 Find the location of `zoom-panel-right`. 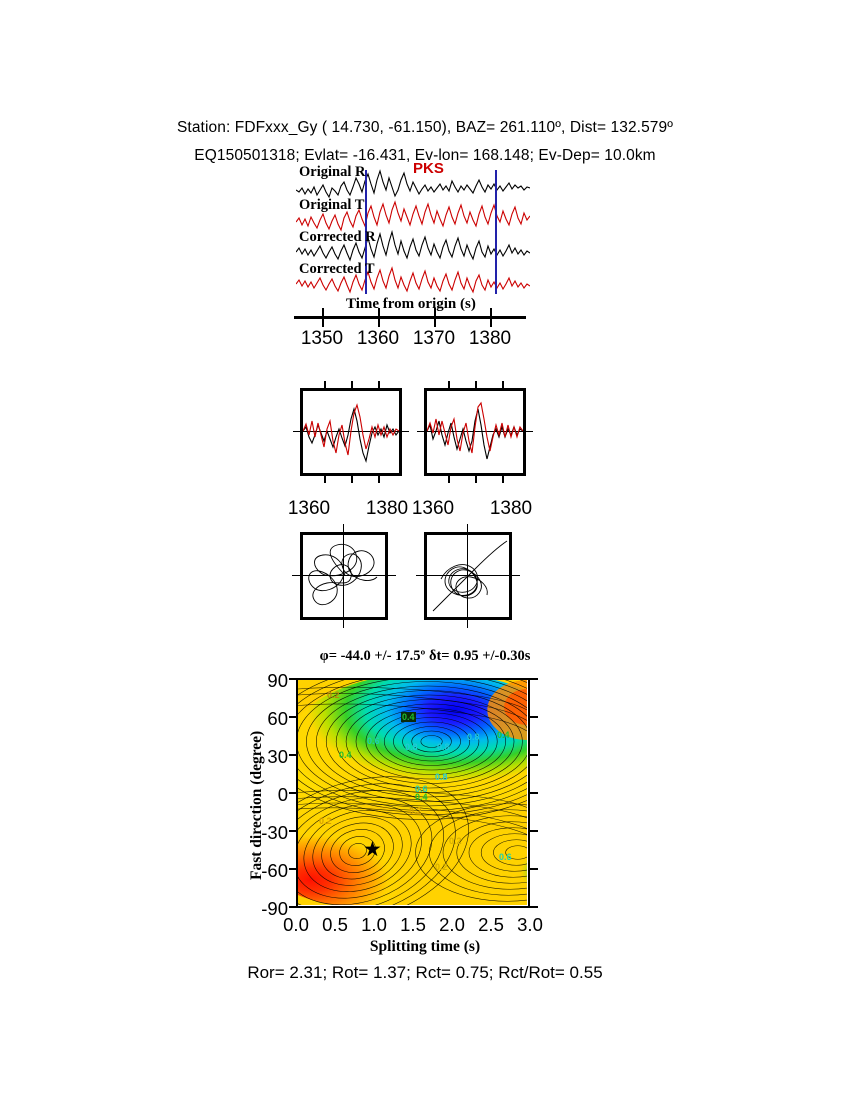

zoom-panel-right is located at coordinates (475, 432).